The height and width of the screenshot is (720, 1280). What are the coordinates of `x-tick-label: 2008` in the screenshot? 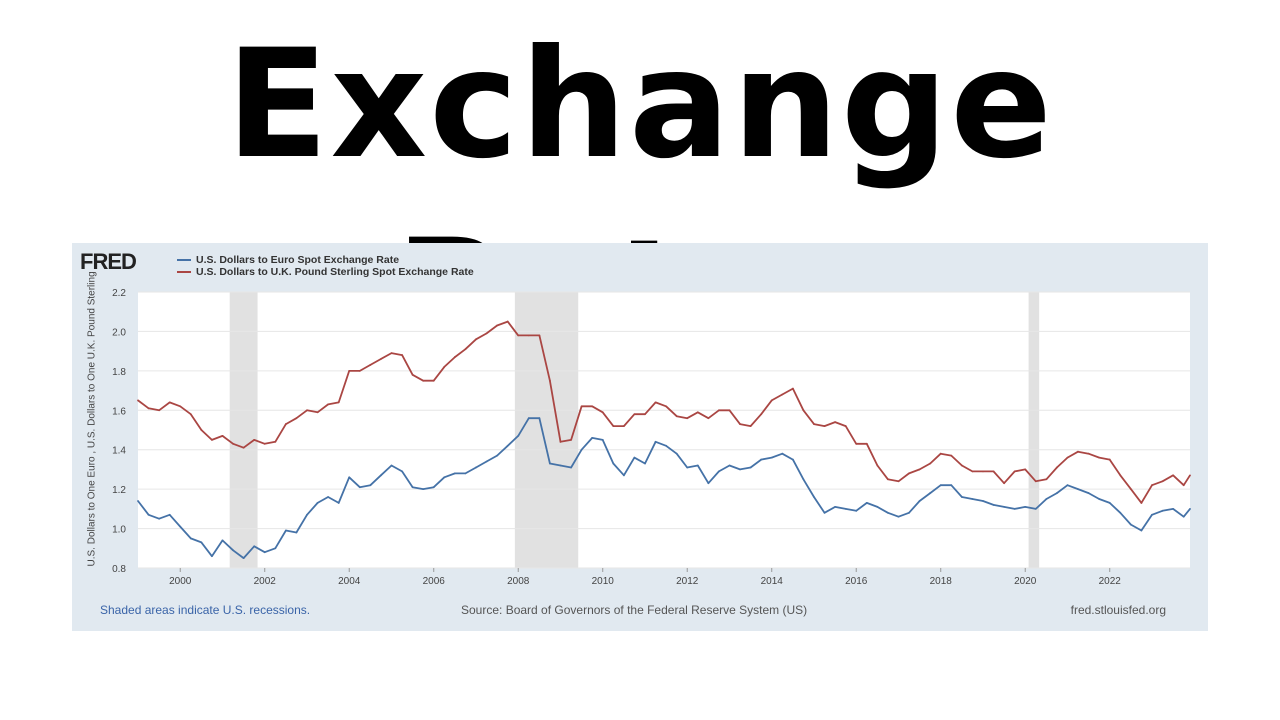 It's located at (518, 581).